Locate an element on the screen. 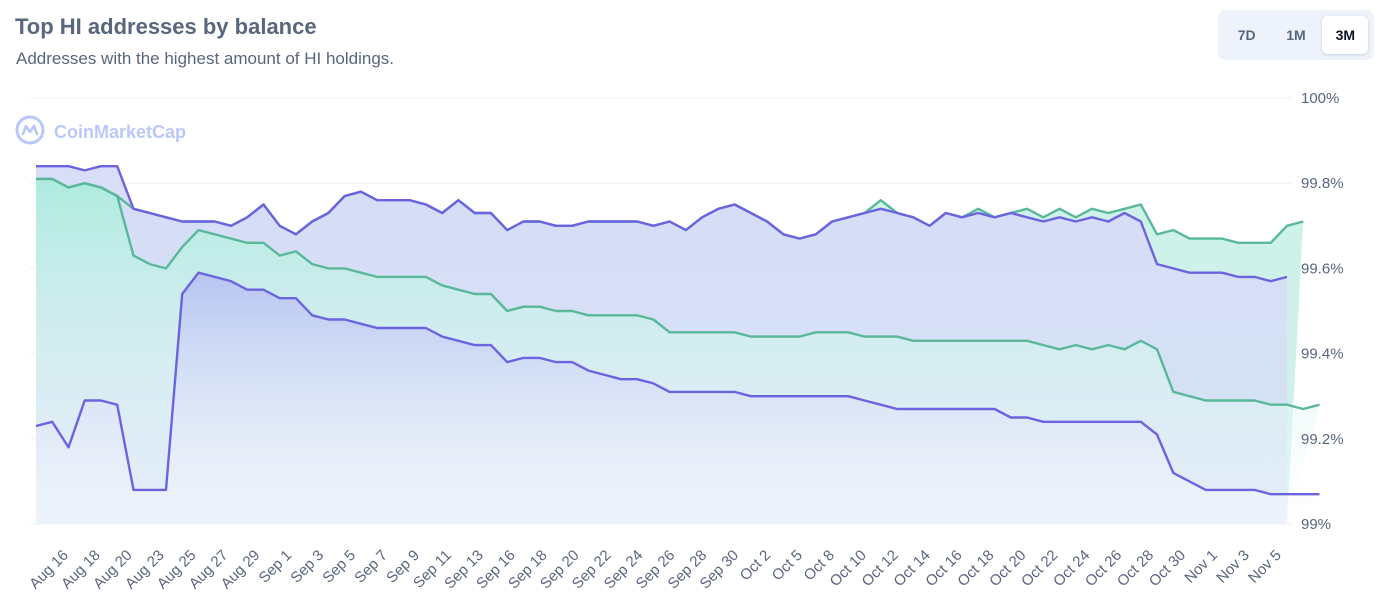 This screenshot has width=1388, height=606. range-7d-button: 7D is located at coordinates (1247, 35).